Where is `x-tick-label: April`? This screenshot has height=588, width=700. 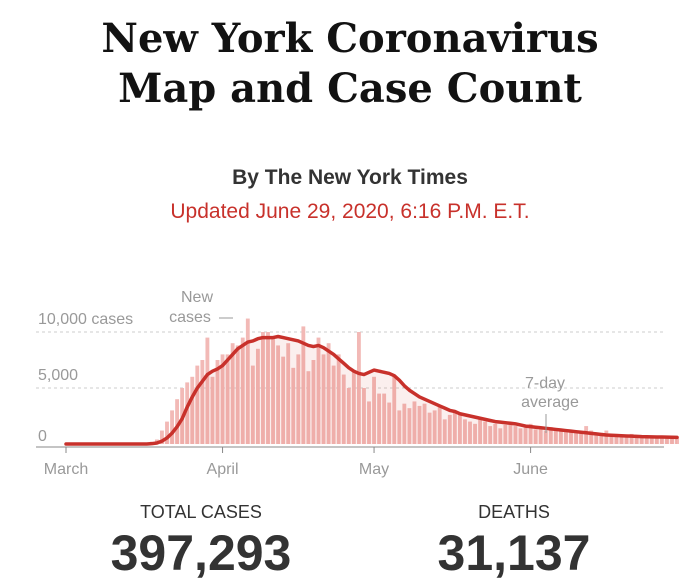
x-tick-label: April is located at coordinates (223, 469).